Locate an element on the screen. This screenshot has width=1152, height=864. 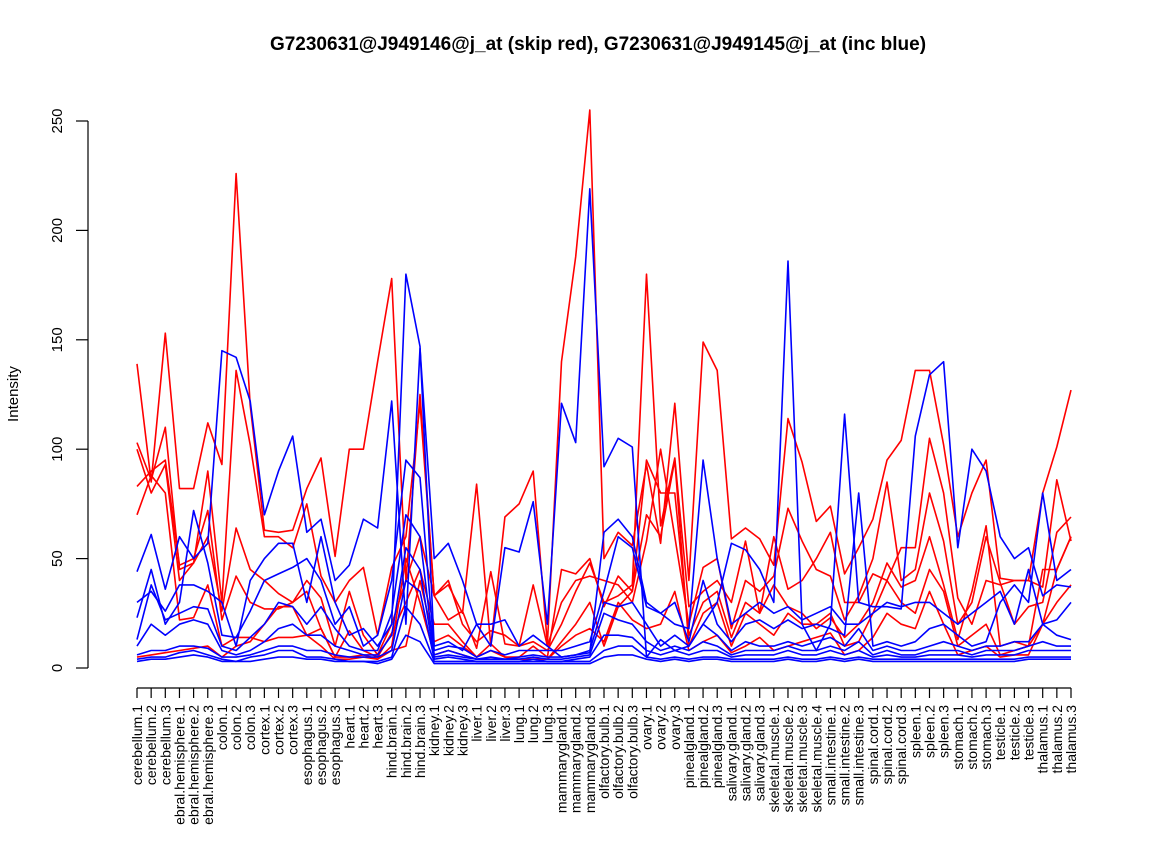
y-tick-label: 150 is located at coordinates (57, 339).